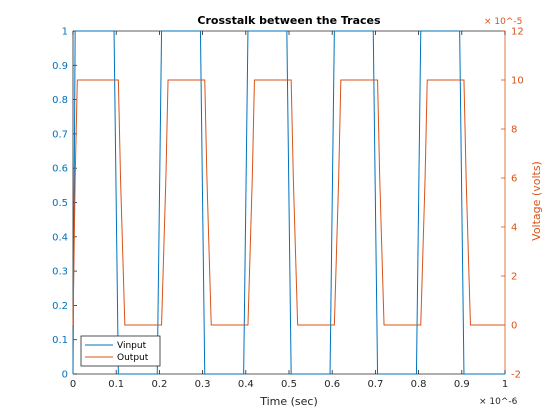 The width and height of the screenshot is (560, 420). Describe the element at coordinates (288, 401) in the screenshot. I see `x-axis-label: Time (sec)` at that location.